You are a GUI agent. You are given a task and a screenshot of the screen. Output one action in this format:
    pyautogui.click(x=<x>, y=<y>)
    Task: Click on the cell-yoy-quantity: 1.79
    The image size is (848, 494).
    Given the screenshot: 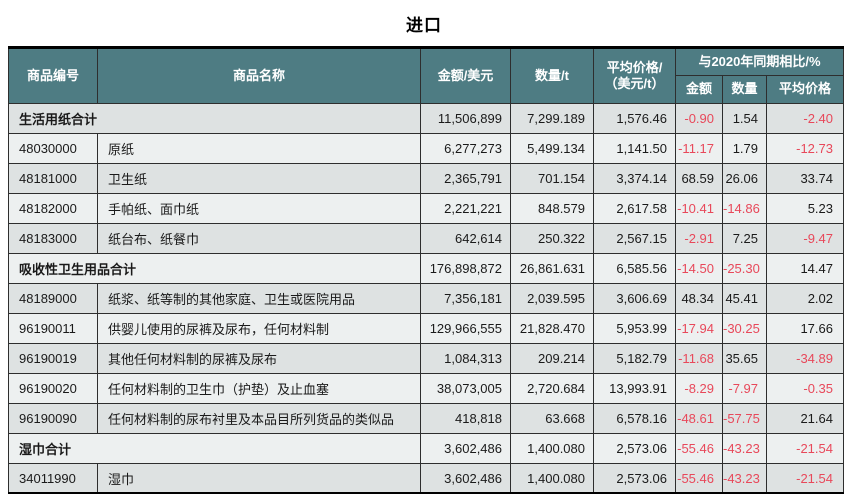 What is the action you would take?
    pyautogui.click(x=744, y=148)
    